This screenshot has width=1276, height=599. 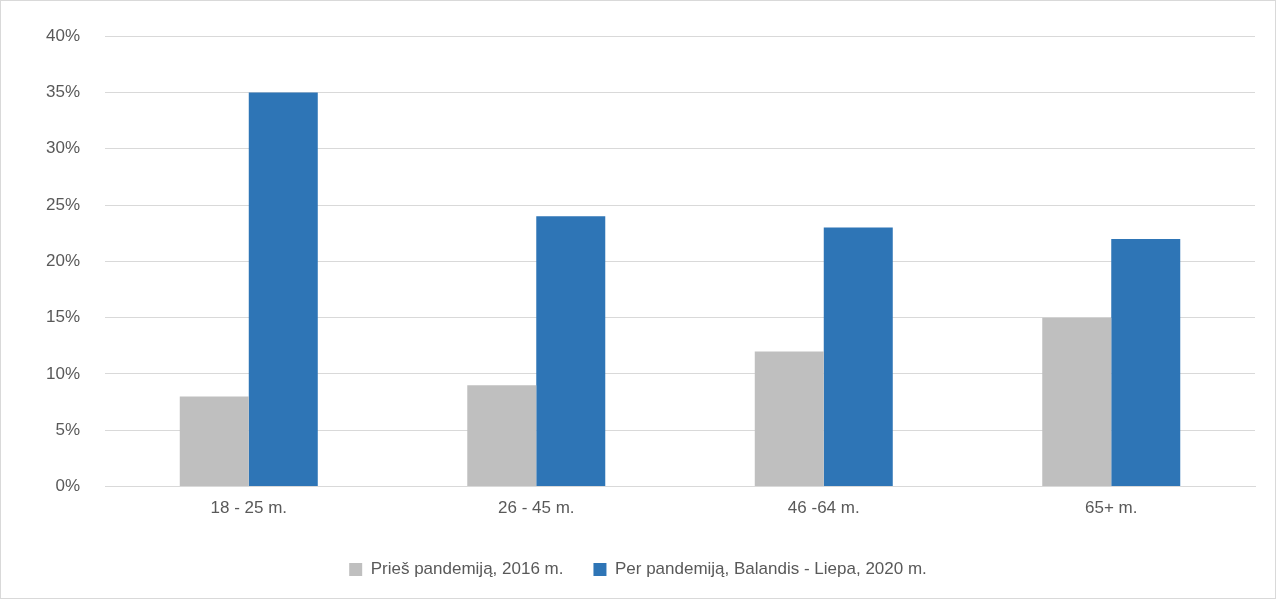 I want to click on y-tick-label: 15%, so click(x=63, y=317).